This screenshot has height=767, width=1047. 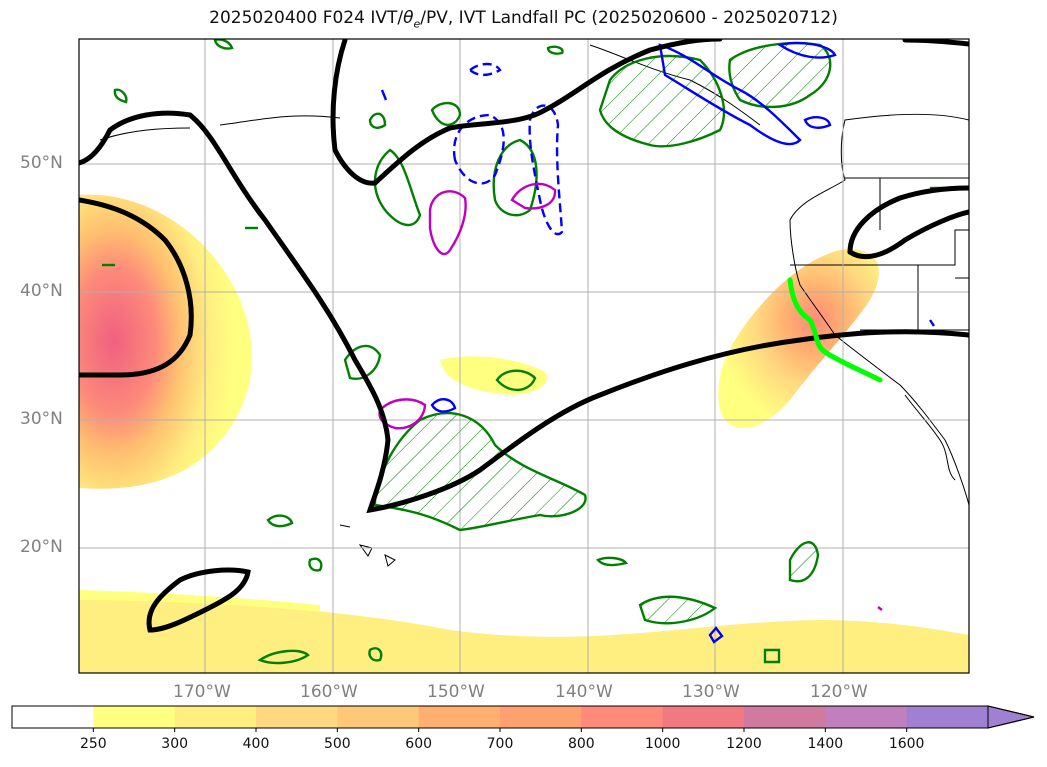 I want to click on colorbar-outline, so click(x=523, y=717).